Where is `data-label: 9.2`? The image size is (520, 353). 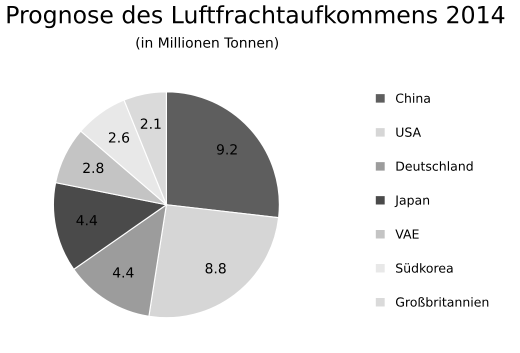
data-label: 9.2 is located at coordinates (226, 149).